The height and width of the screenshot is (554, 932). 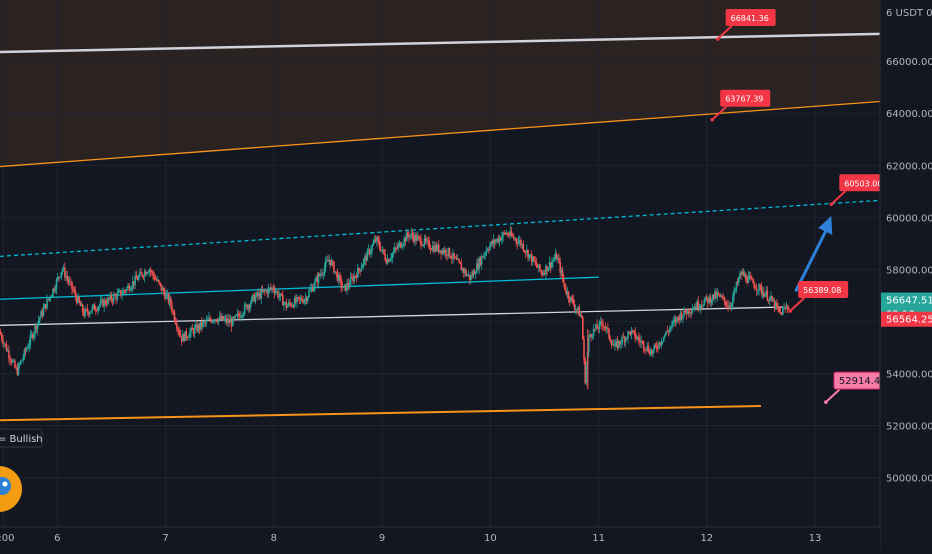 I want to click on y-tick-label: 52000.00, so click(x=909, y=427).